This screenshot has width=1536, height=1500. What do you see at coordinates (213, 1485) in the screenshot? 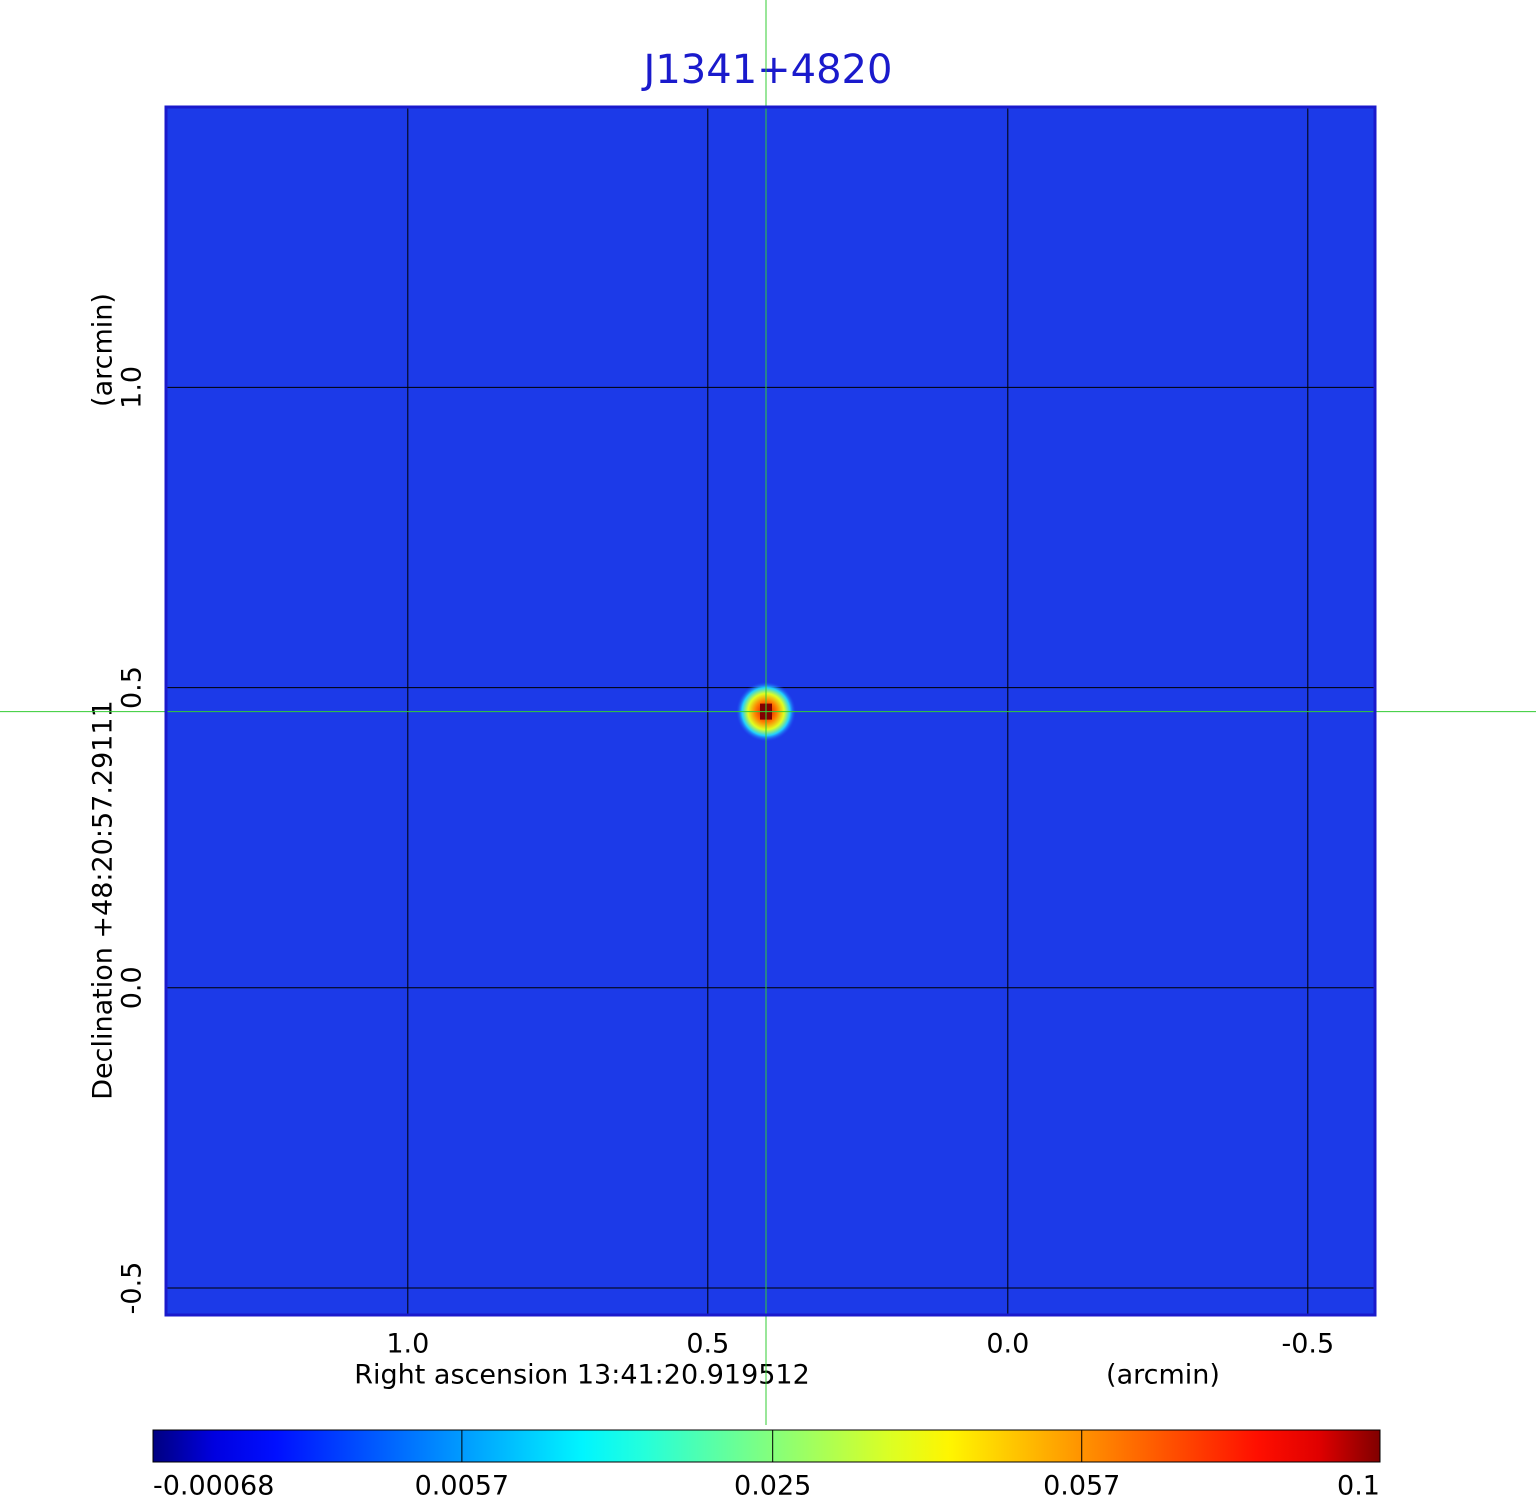
I see `colorbar-tick-label: -0.00068` at bounding box center [213, 1485].